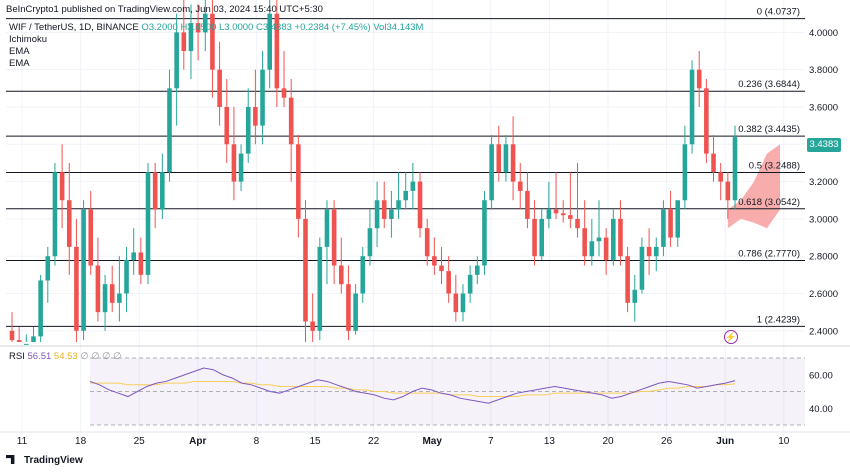 The image size is (850, 476). What do you see at coordinates (823, 219) in the screenshot?
I see `y-tick-label: 3.0000` at bounding box center [823, 219].